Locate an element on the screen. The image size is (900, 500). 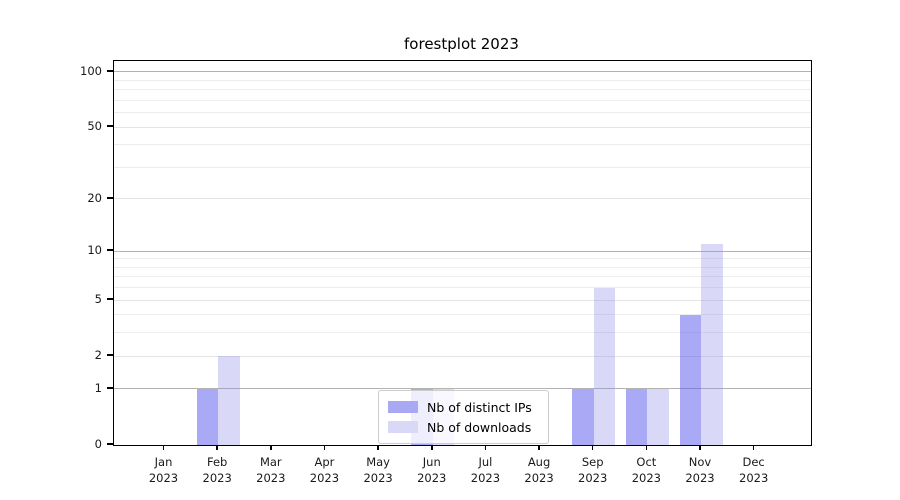
x-tick-mark-aug is located at coordinates (539, 447).